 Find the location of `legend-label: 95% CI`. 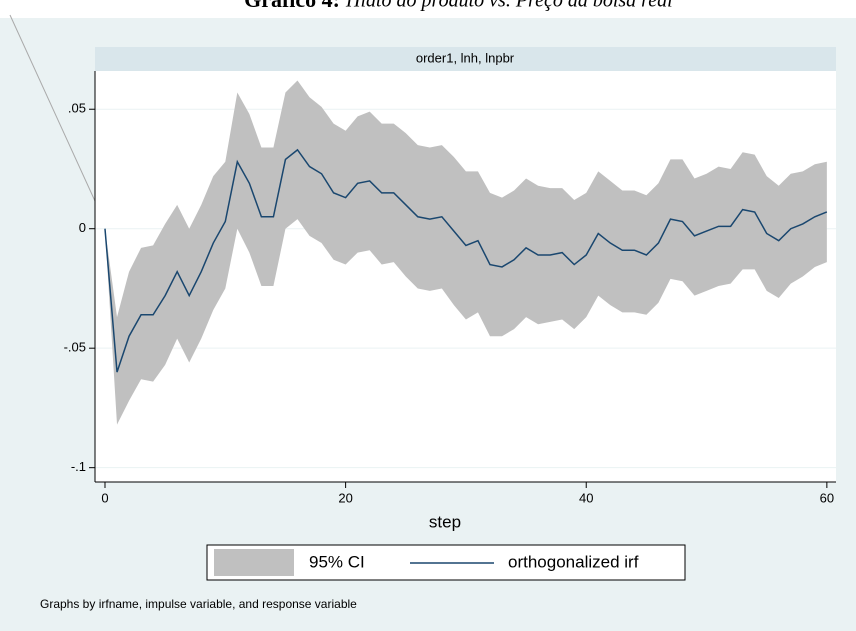

legend-label: 95% CI is located at coordinates (337, 561).